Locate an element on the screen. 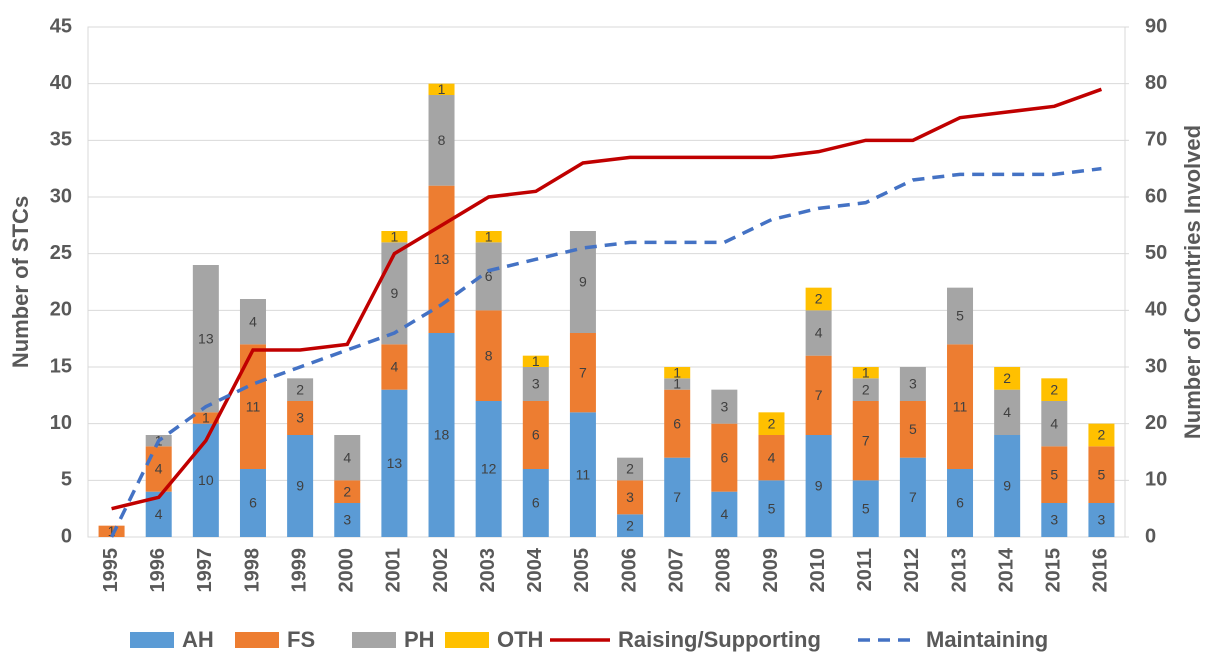 Image resolution: width=1209 pixels, height=656 pixels. x-tick-label: 2003 is located at coordinates (488, 570).